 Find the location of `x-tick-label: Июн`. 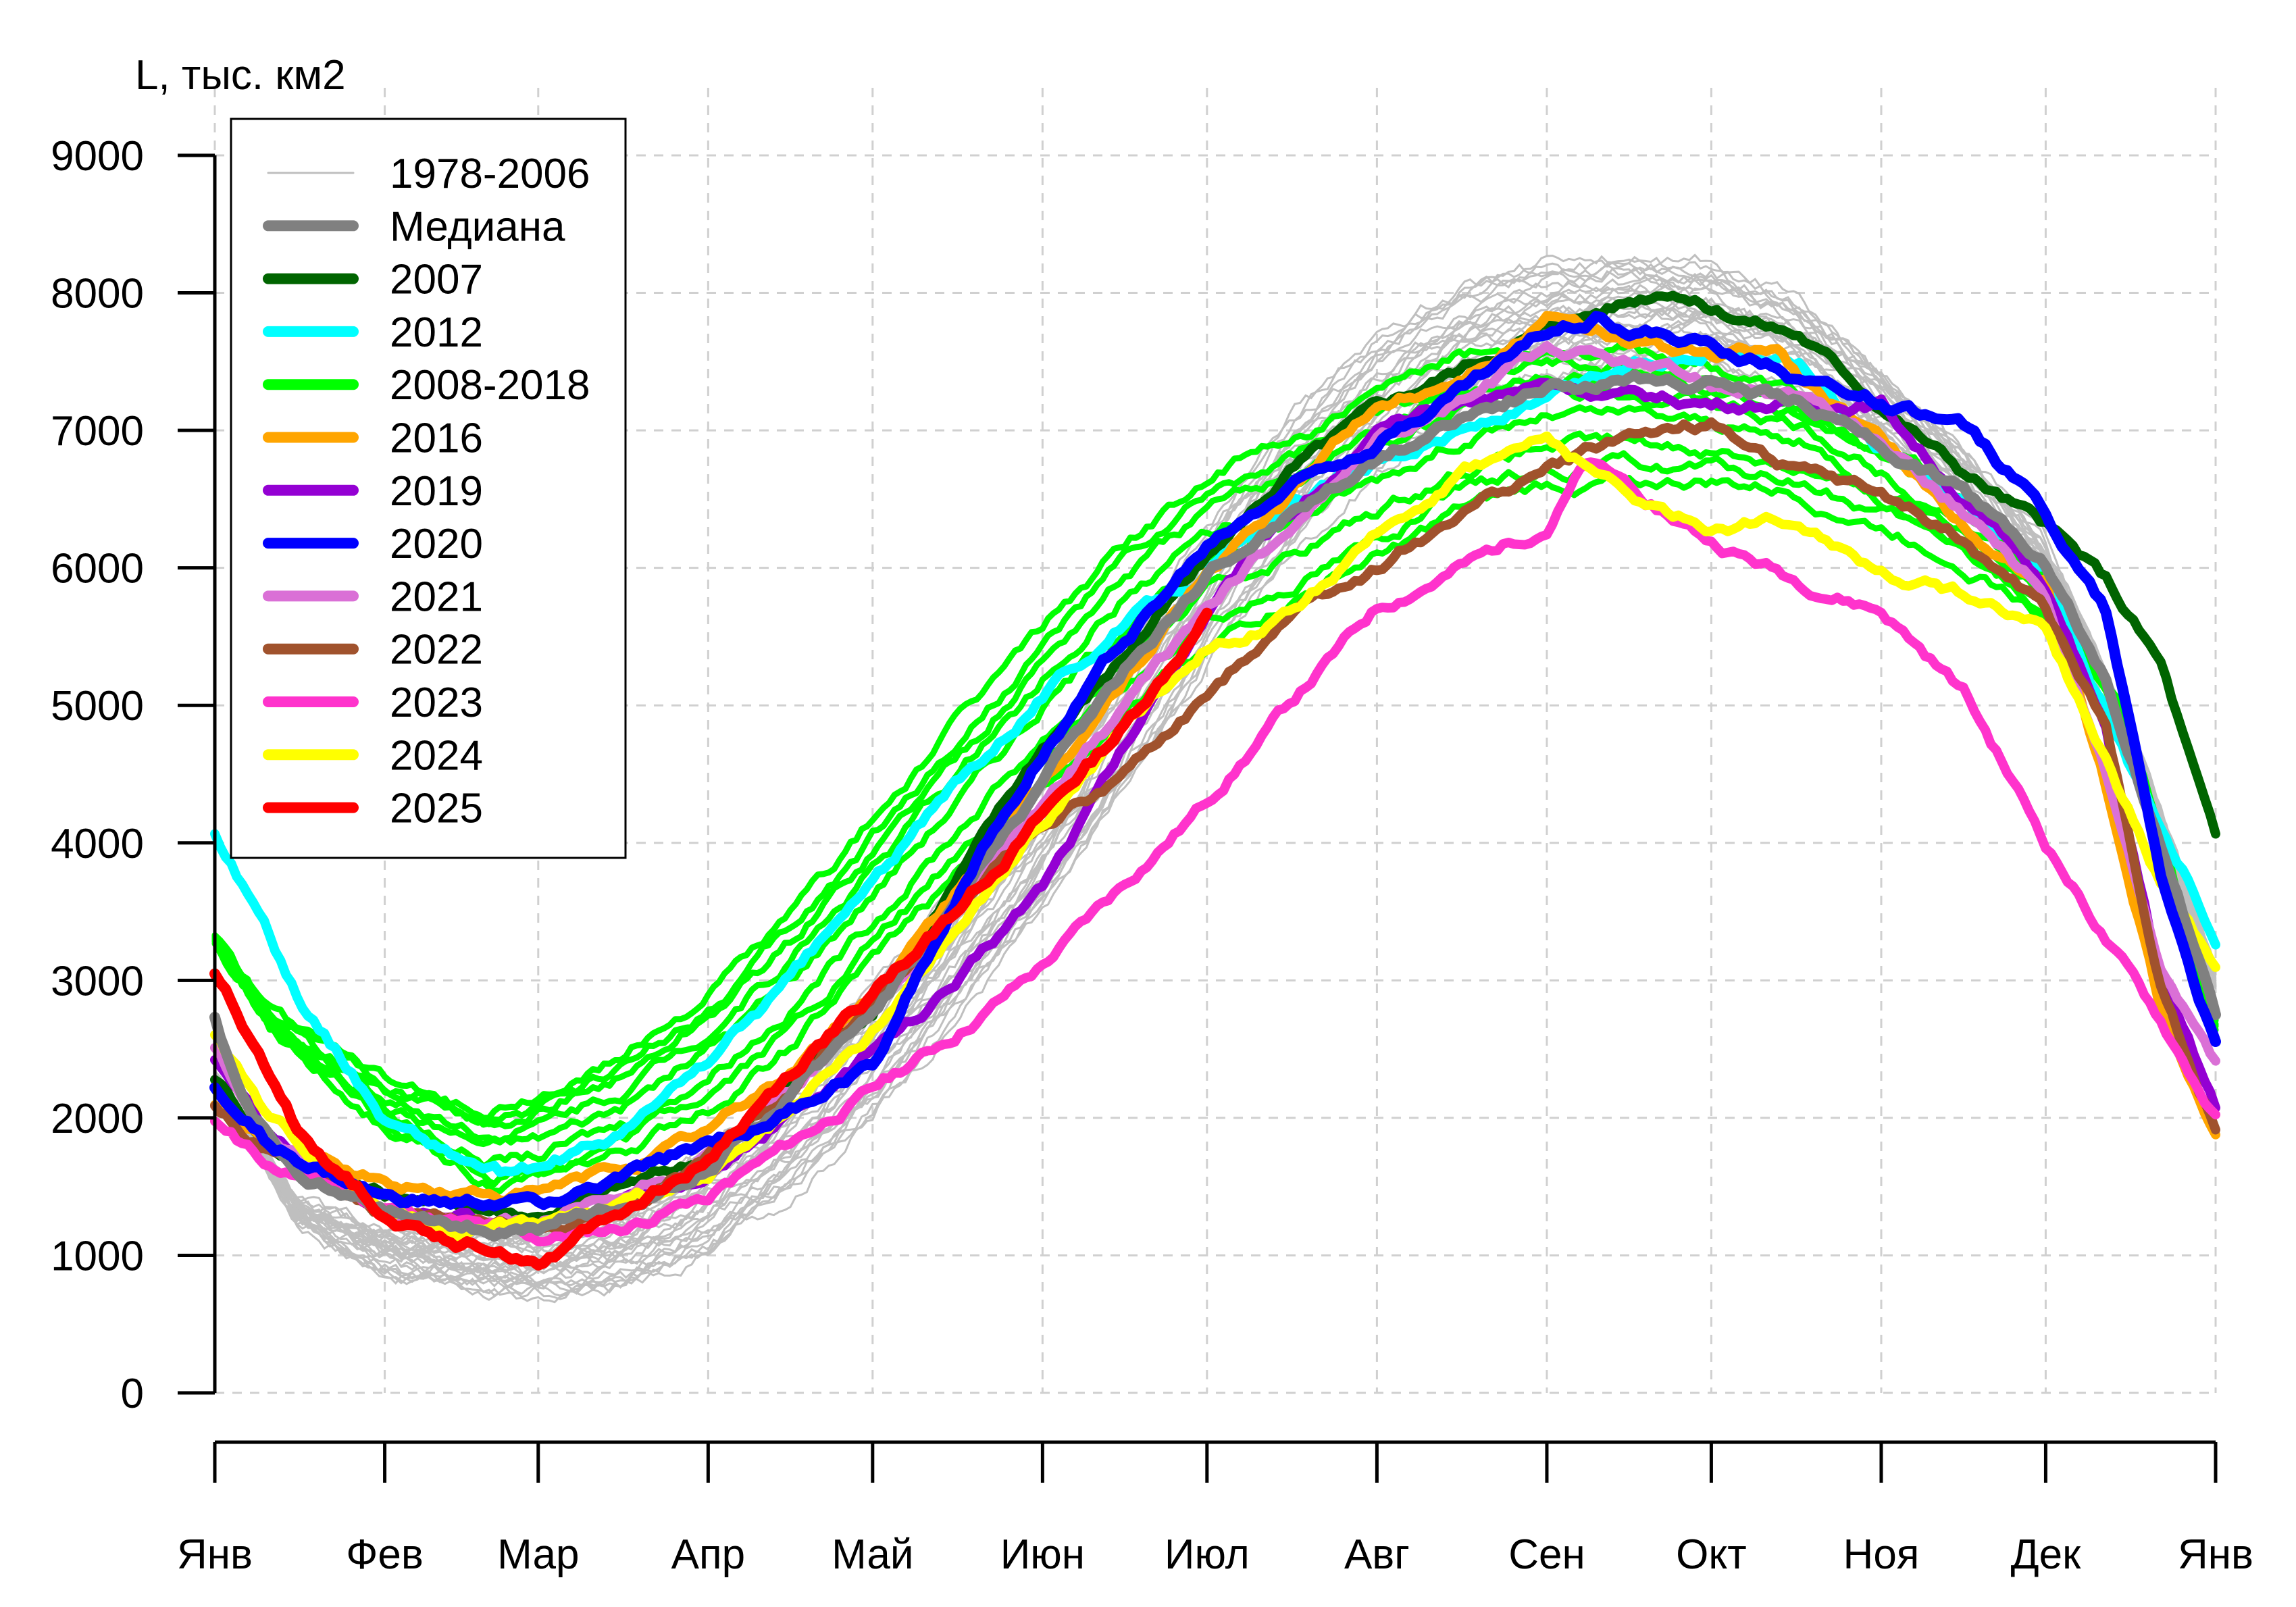

x-tick-label: Июн is located at coordinates (1042, 1554).